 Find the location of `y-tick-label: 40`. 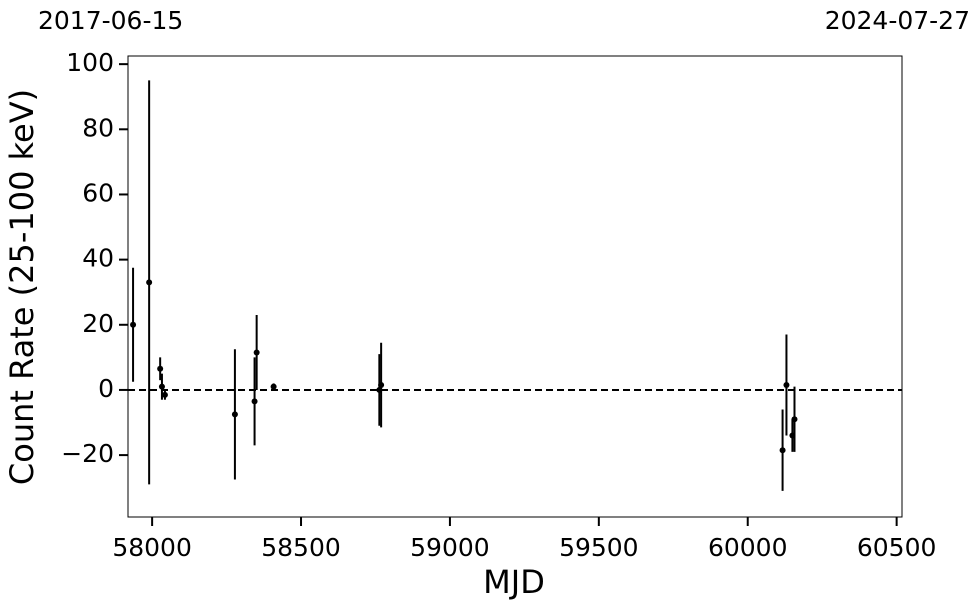

y-tick-label: 40 is located at coordinates (98, 258).